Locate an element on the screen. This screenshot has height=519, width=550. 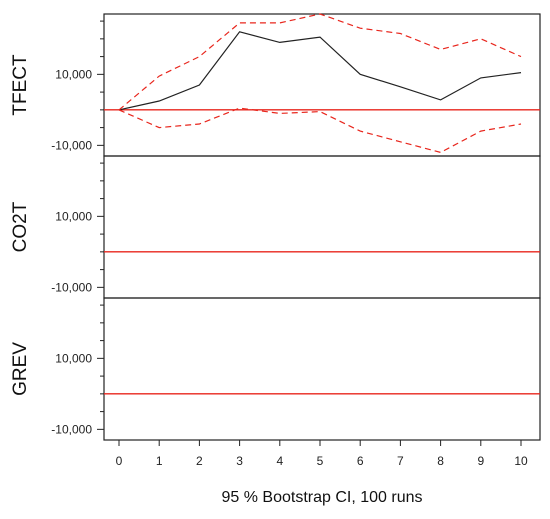
x-tick-label: 8 is located at coordinates (440, 461).